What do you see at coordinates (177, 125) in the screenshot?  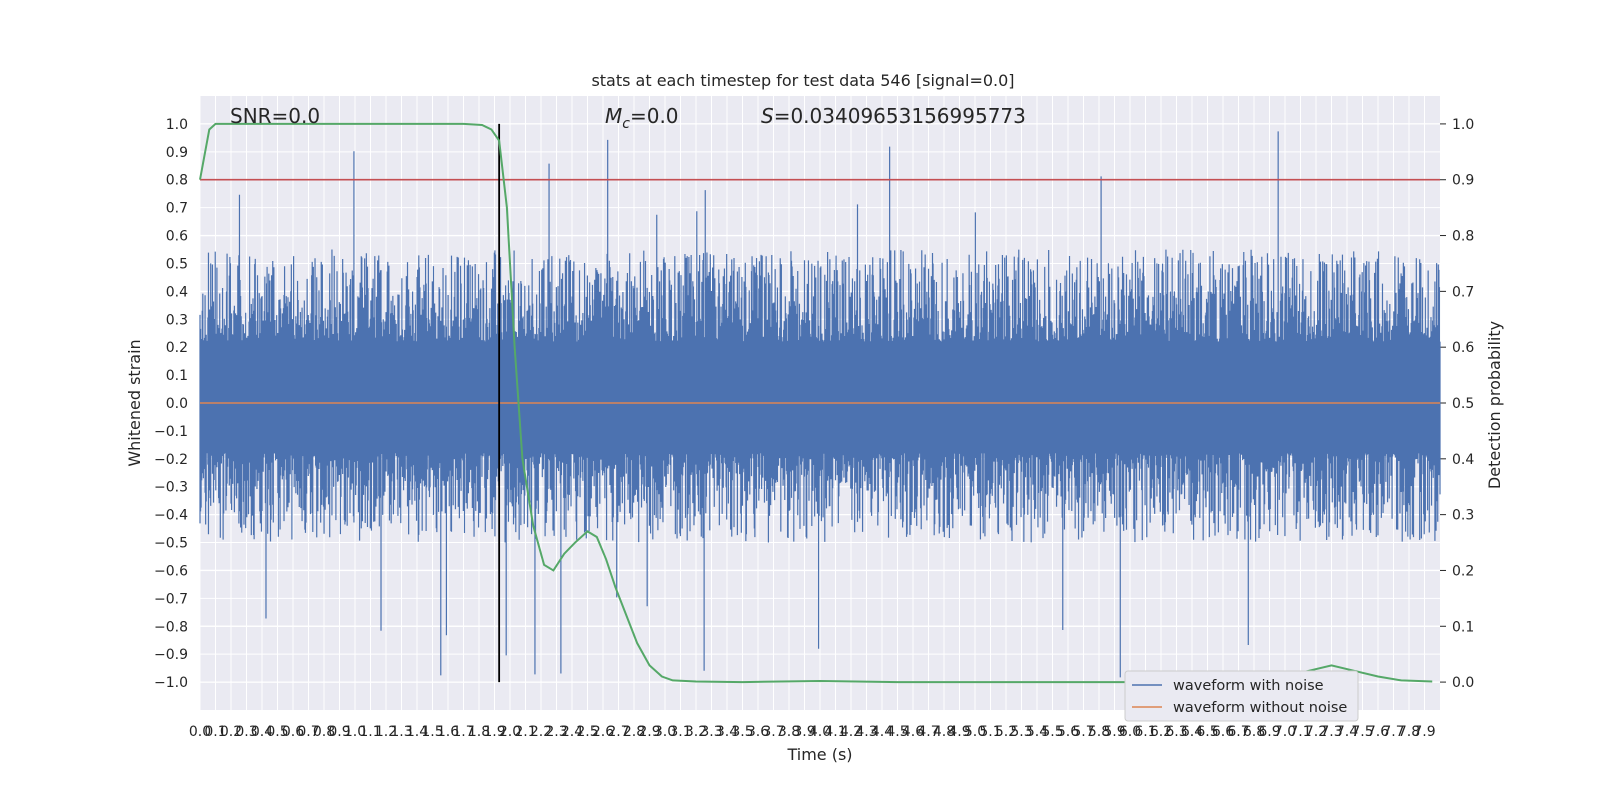 I see `left-y-tick-label: 1.0` at bounding box center [177, 125].